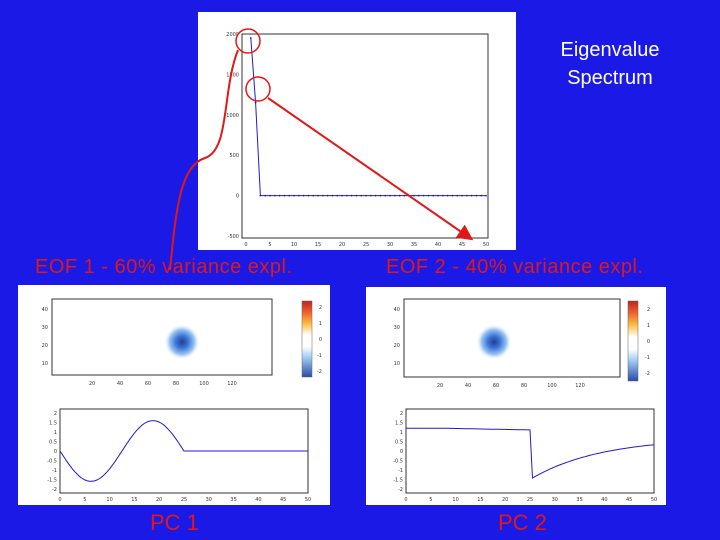  What do you see at coordinates (320, 324) in the screenshot?
I see `eof1-colorbar-tick-label: 1` at bounding box center [320, 324].